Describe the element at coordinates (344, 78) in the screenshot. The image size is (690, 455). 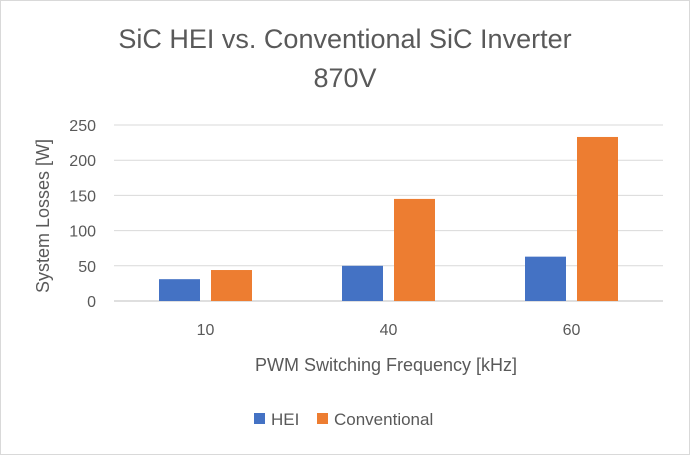
I see `chart-subtitle: 870V` at that location.